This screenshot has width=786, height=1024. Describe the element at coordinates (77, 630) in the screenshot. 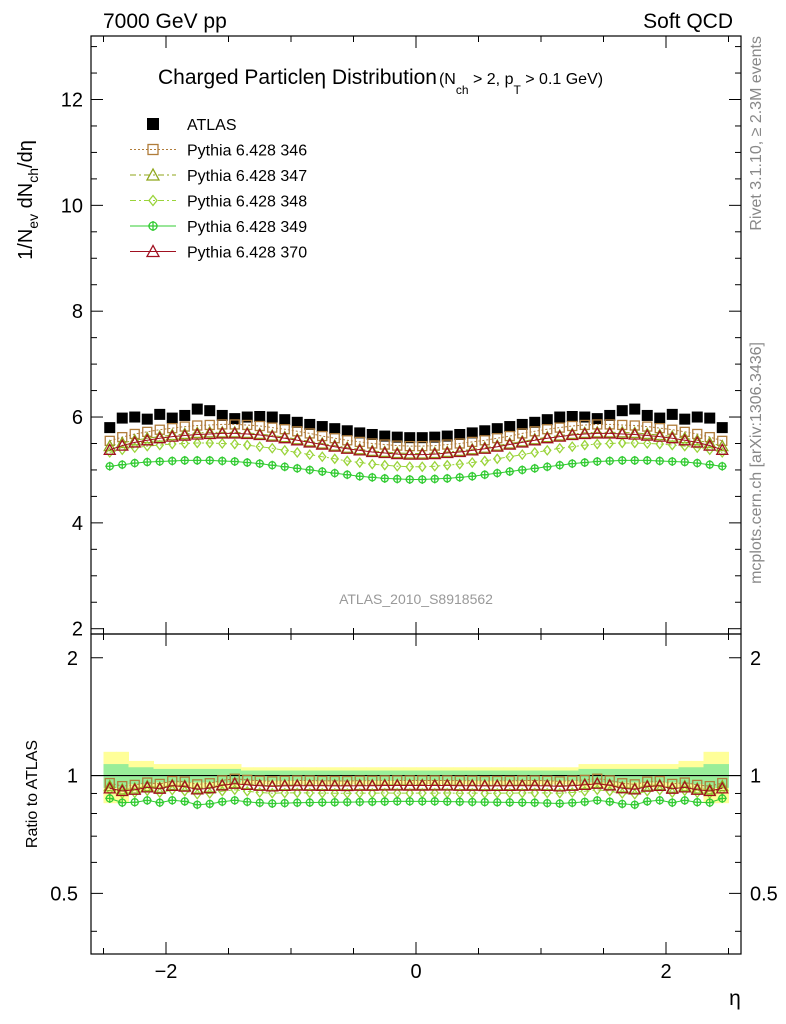

I see `y-tick-label: 2` at that location.